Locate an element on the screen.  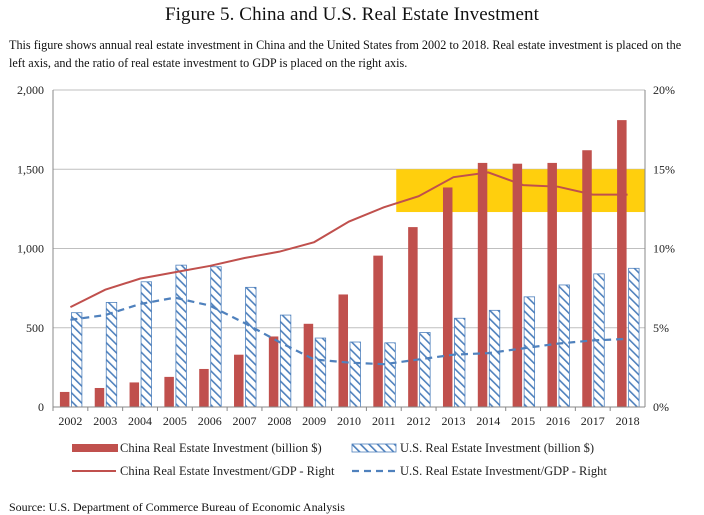
legend-label: U.S. Real Estate Investment/GDP - Right is located at coordinates (503, 471).